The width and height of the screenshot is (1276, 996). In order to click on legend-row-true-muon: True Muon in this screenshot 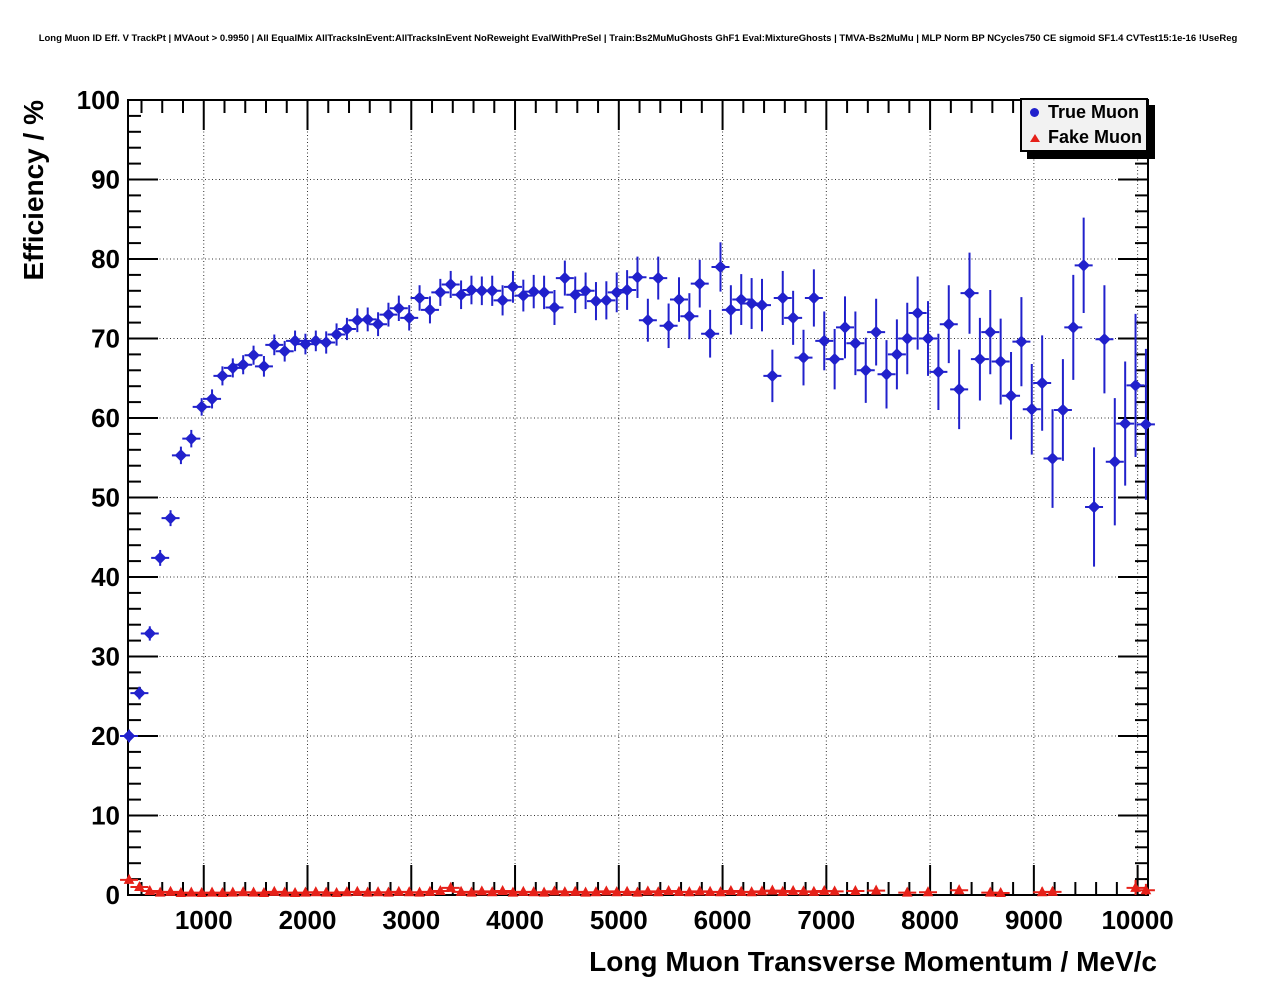, I will do `click(1084, 112)`.